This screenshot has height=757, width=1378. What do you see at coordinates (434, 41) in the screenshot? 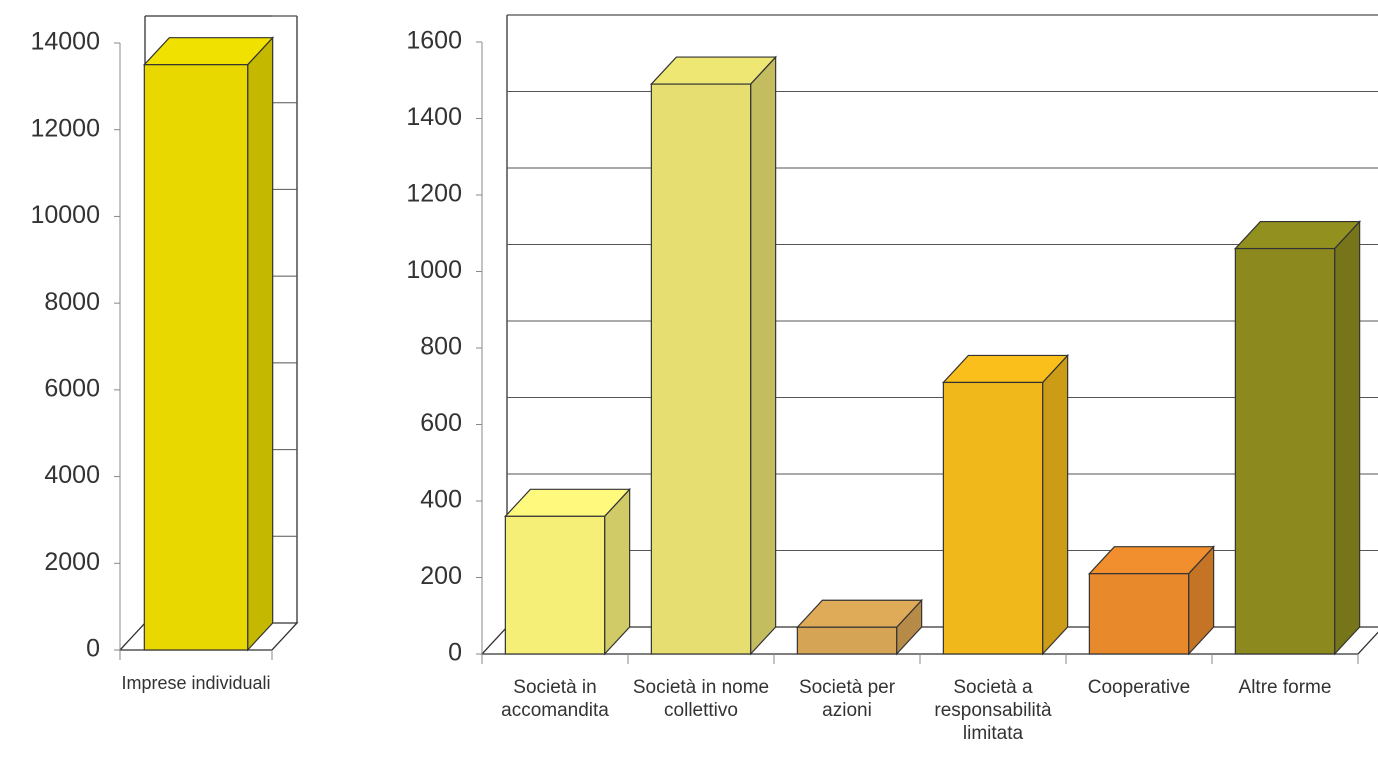
I see `y-tick-label: 1600` at bounding box center [434, 41].